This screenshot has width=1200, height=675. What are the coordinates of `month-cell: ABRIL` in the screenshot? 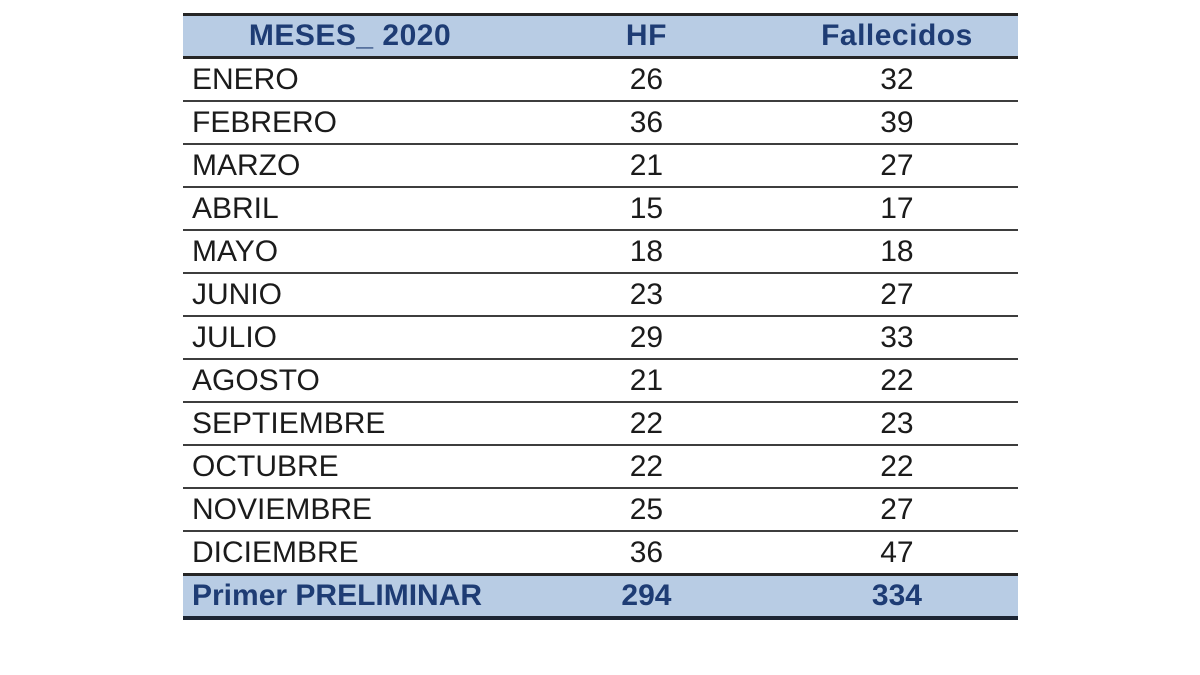 It's located at (350, 209).